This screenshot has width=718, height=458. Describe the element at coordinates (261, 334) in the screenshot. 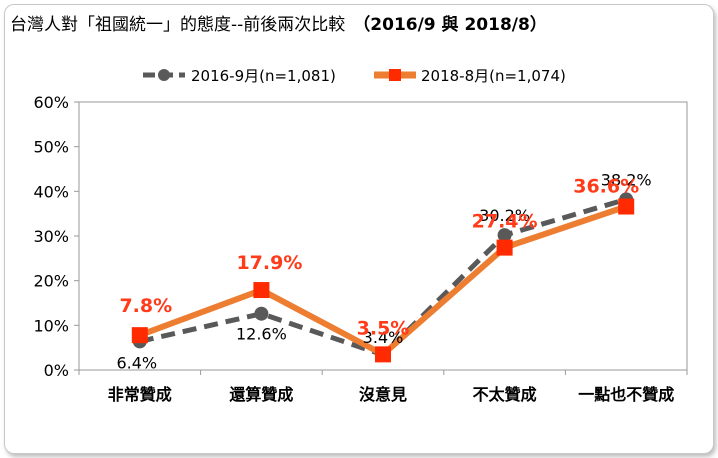

I see `series-2016-data-label: 12.6%` at that location.